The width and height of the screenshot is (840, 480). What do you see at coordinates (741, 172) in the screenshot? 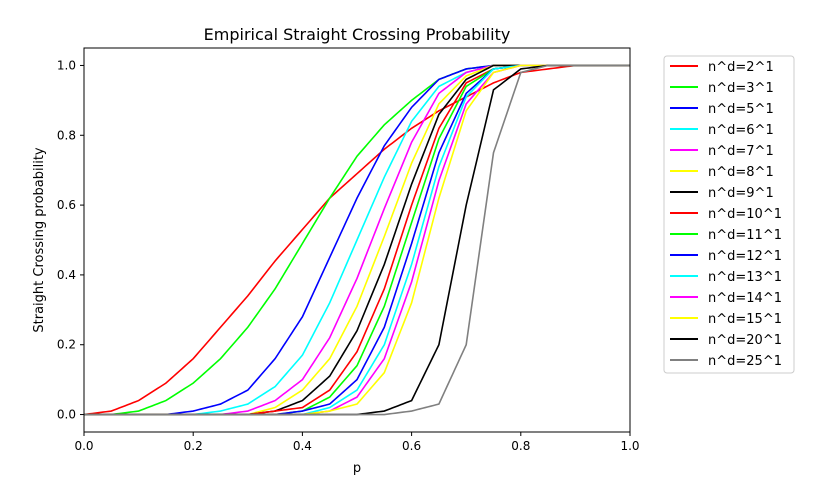
I see `legend-label: n^d=8^1` at bounding box center [741, 172].